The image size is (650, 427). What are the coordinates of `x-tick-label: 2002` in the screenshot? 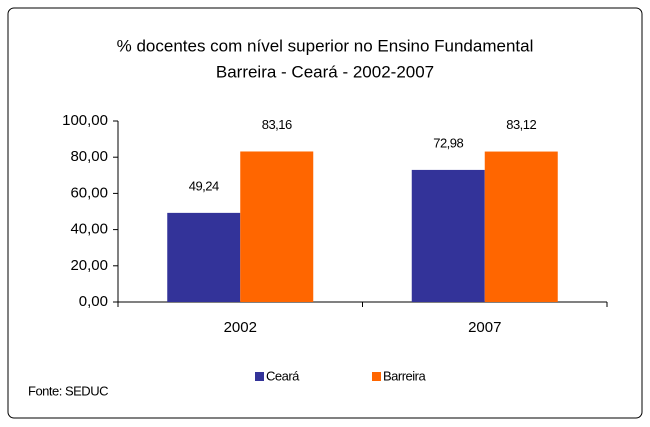 It's located at (240, 327).